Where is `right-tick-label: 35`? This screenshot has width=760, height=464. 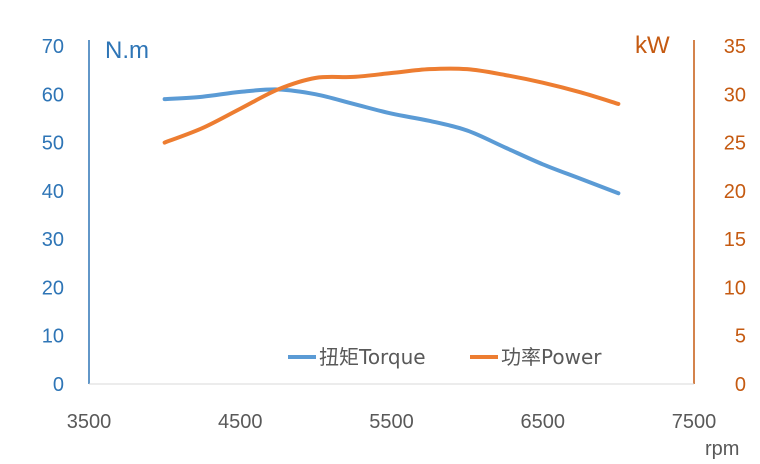 right-tick-label: 35 is located at coordinates (735, 47).